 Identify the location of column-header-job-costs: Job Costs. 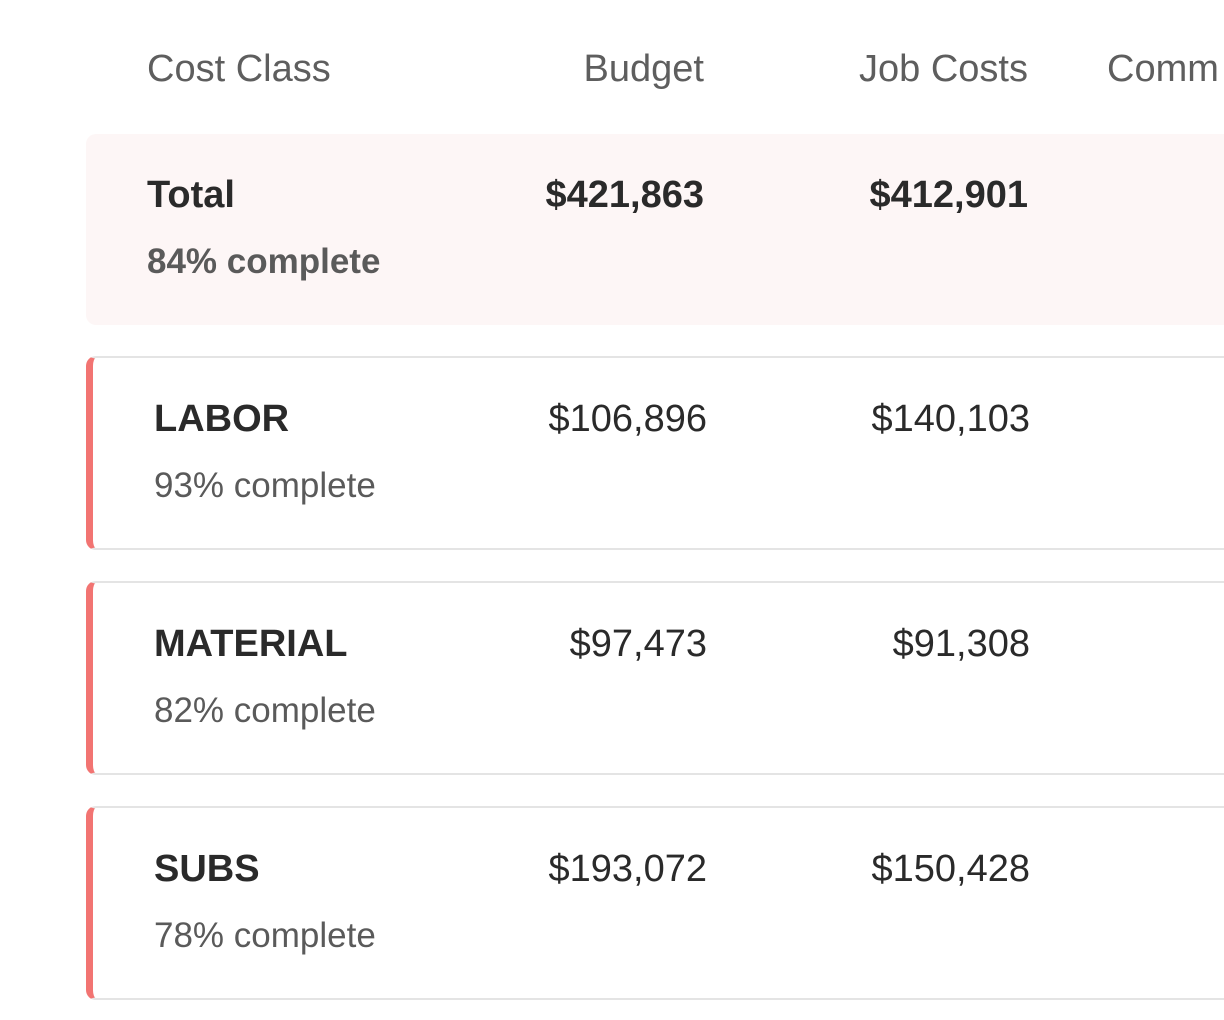
(943, 69).